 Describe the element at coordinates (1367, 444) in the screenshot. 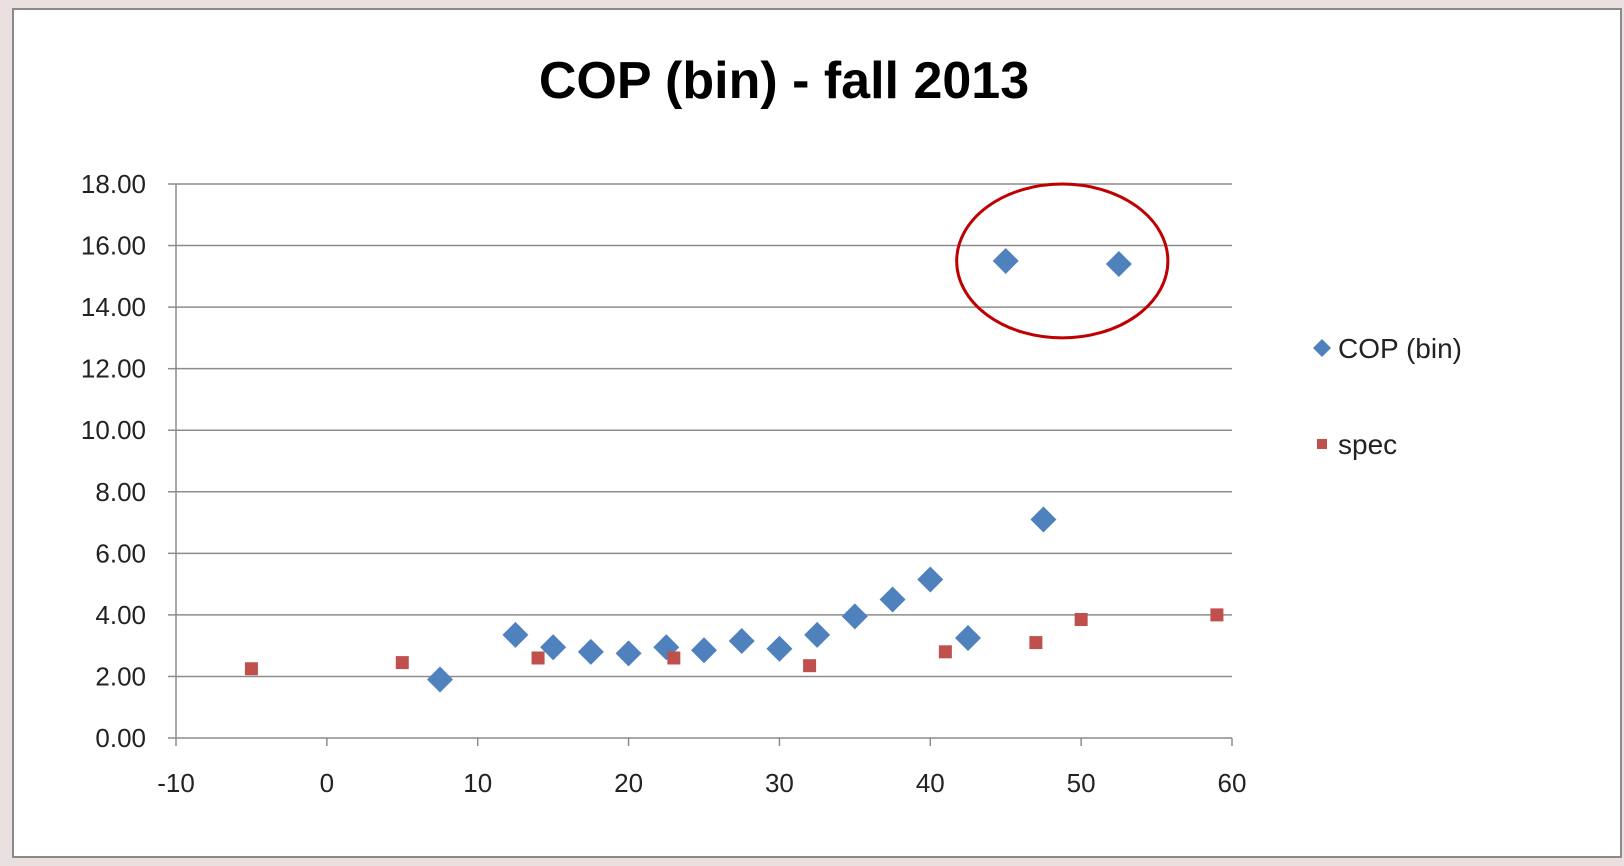

I see `legend-label: spec` at that location.